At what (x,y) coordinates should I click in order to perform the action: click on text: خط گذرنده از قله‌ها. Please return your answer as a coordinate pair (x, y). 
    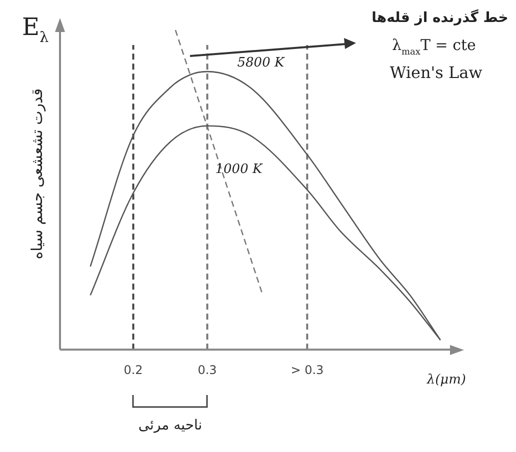
    Looking at the image, I should click on (440, 17).